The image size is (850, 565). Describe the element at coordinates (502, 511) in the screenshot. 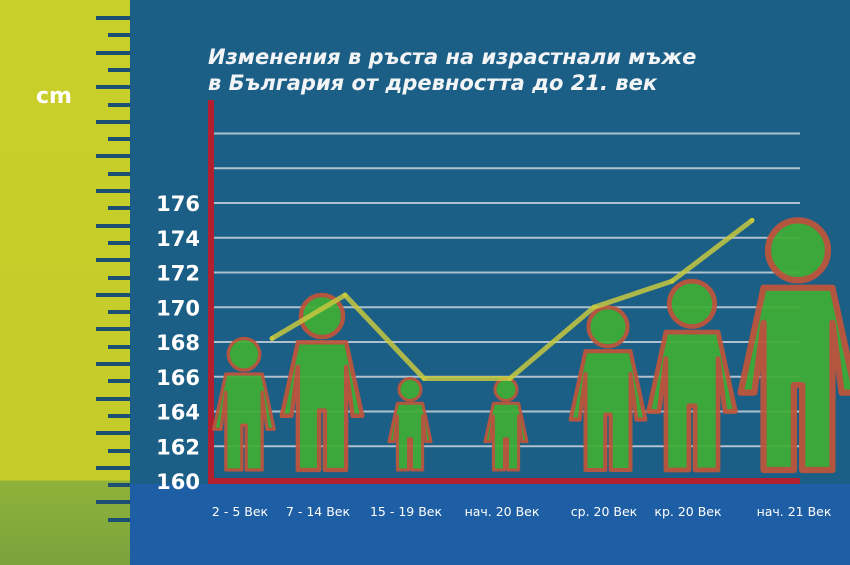

I see `x-tick-label: нач. 20 Век` at that location.